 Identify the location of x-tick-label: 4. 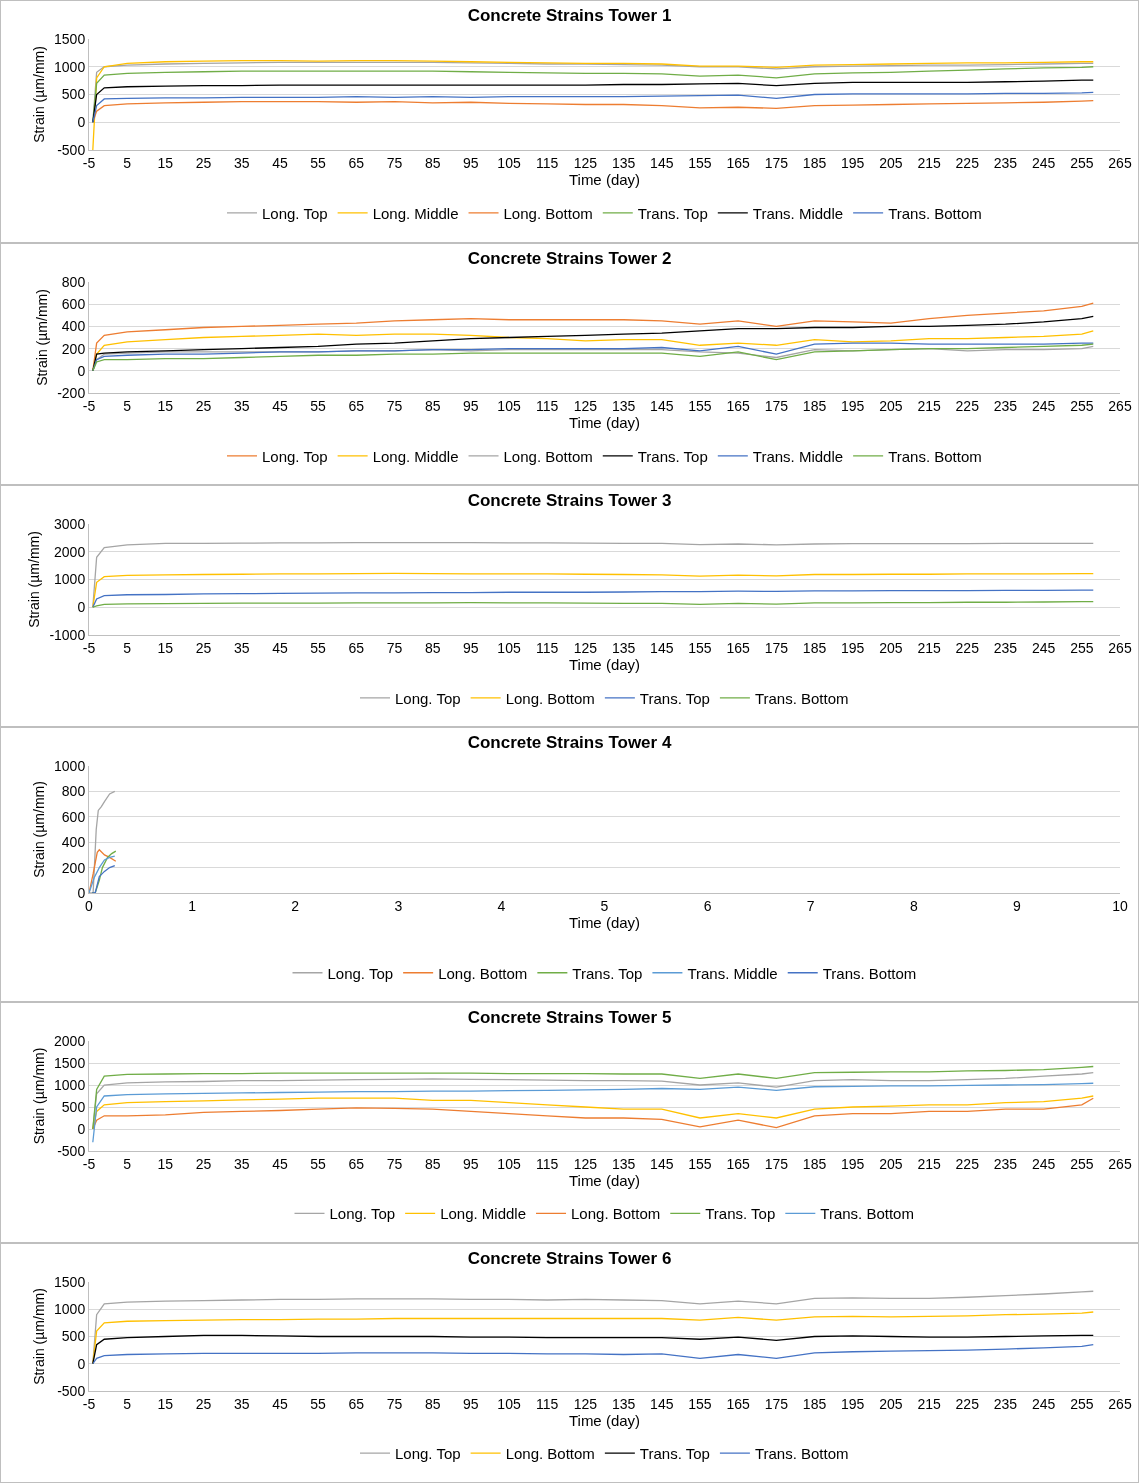
(501, 905).